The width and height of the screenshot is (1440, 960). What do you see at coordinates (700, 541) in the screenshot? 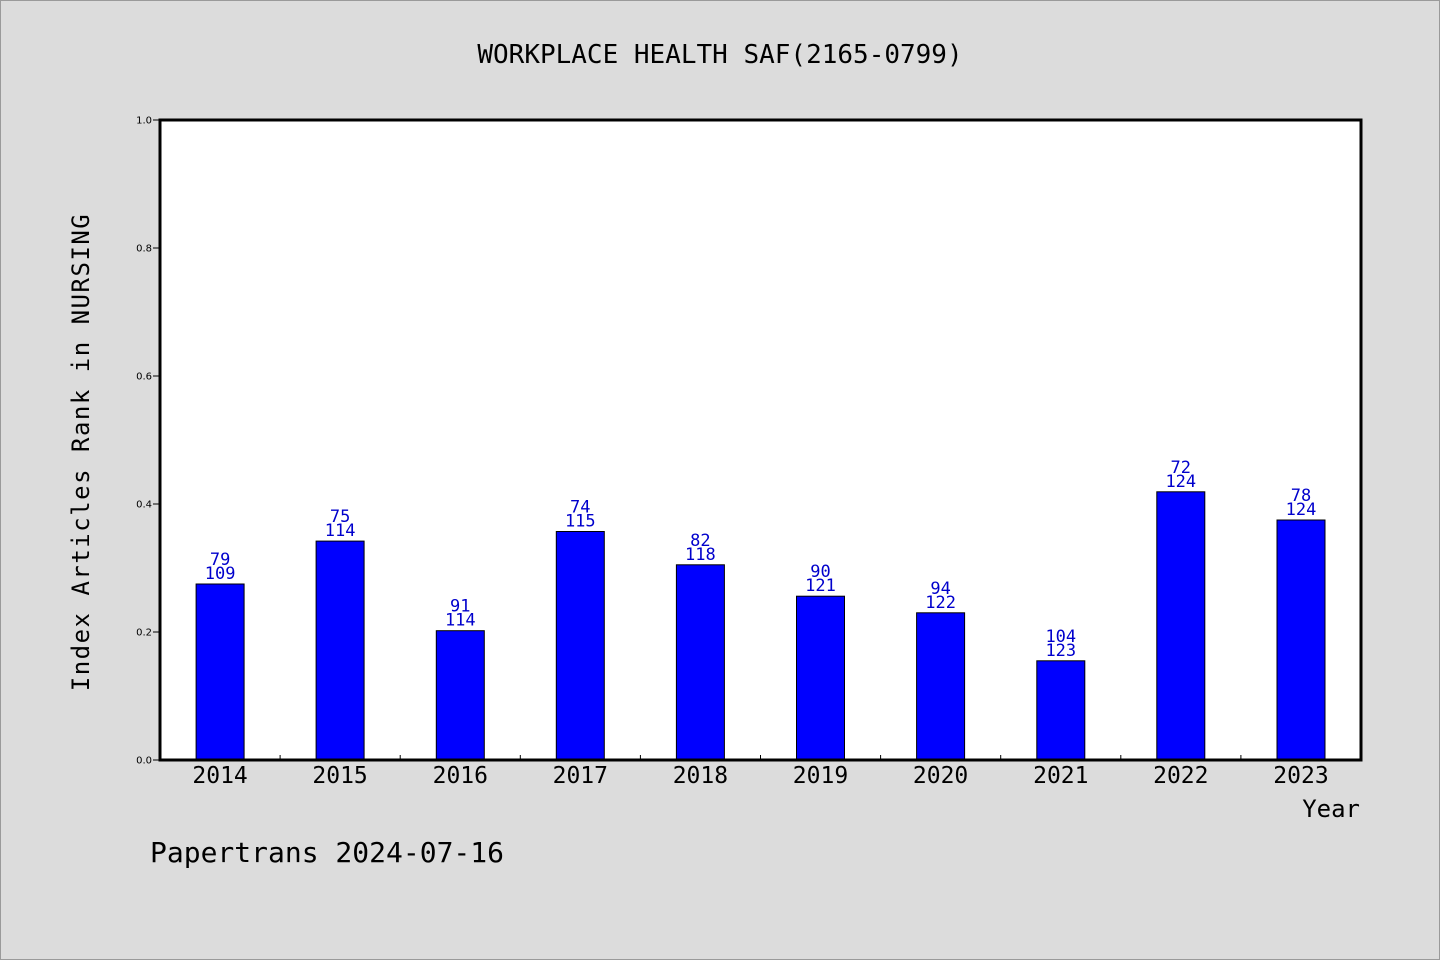
I see `bar-rank-label: 82` at bounding box center [700, 541].